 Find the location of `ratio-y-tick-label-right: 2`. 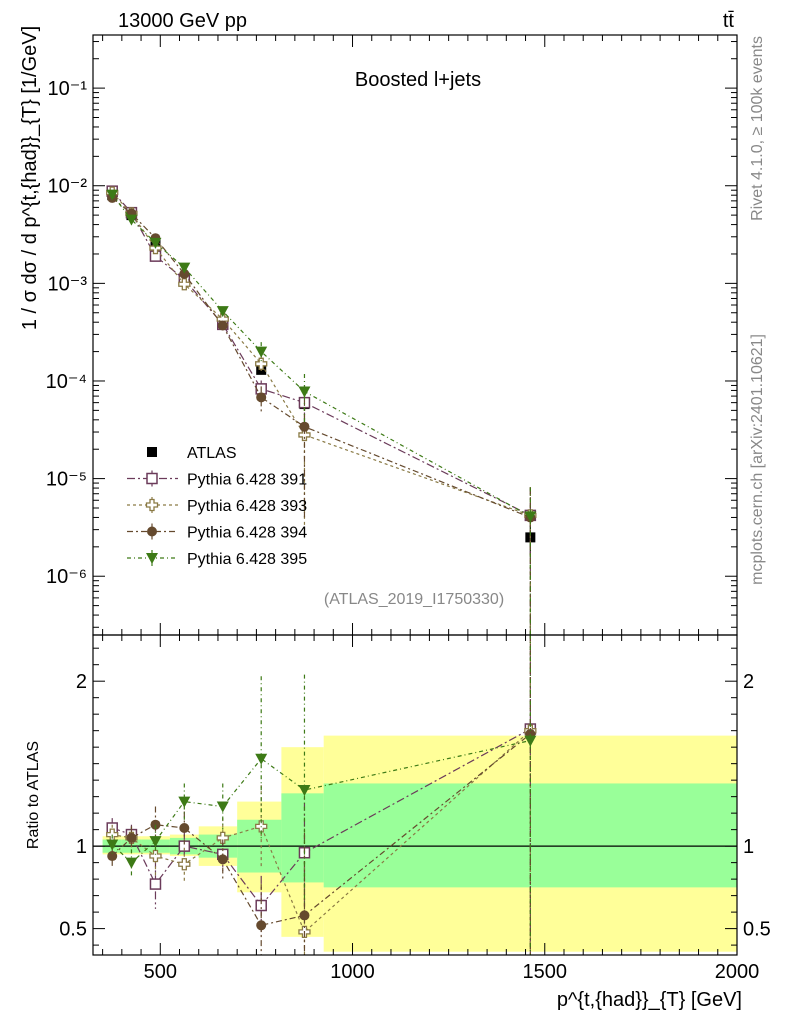

ratio-y-tick-label-right: 2 is located at coordinates (748, 682).